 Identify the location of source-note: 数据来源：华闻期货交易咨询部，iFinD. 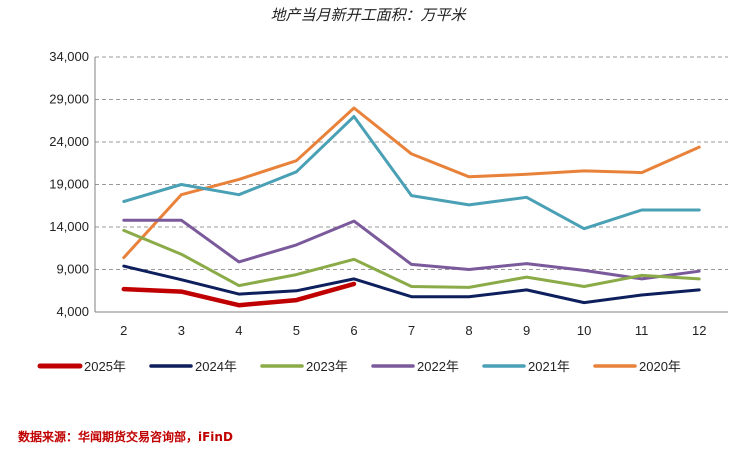
(125, 437).